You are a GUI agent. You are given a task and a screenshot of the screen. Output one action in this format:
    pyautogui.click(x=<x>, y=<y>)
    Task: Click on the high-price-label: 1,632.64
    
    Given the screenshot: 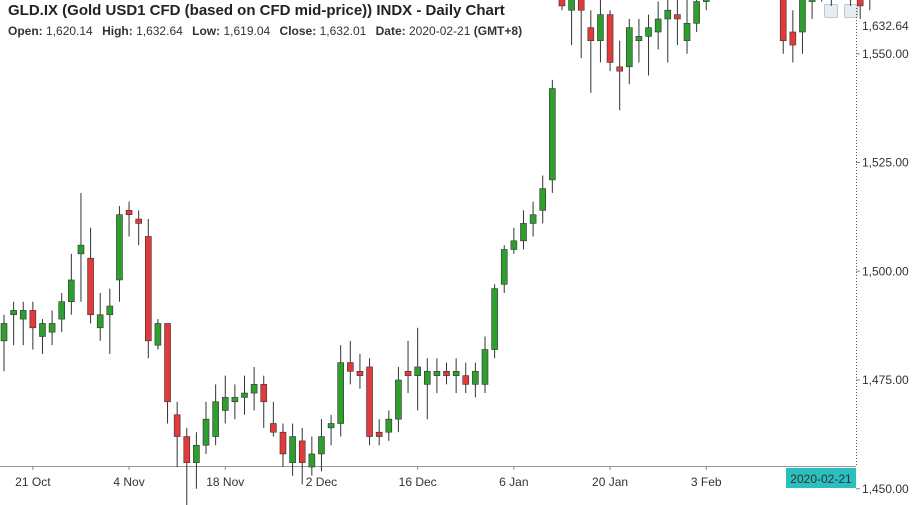 What is the action you would take?
    pyautogui.click(x=885, y=26)
    